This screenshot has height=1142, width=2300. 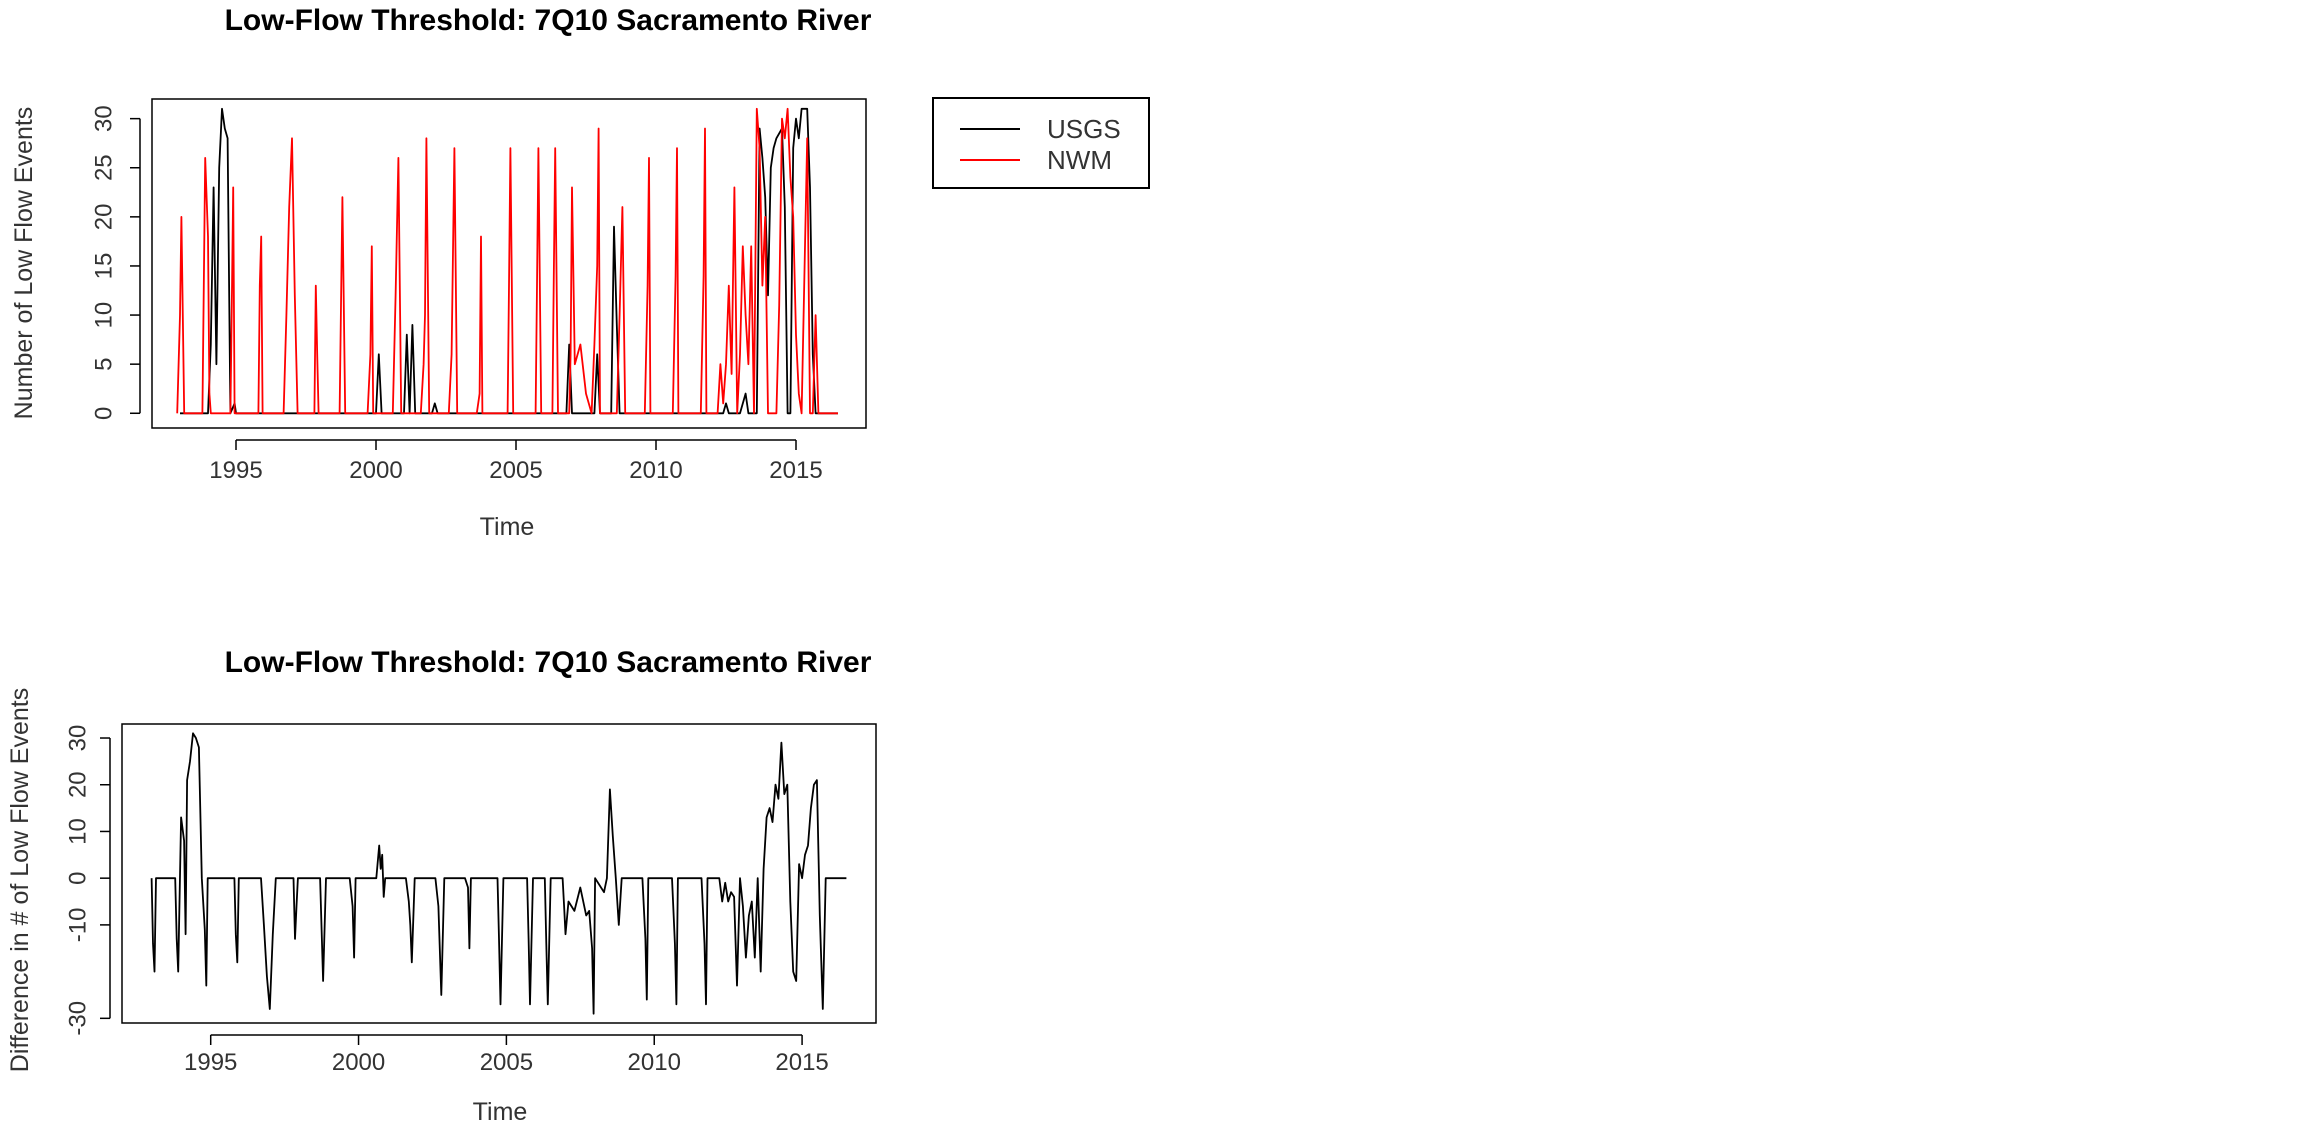 What do you see at coordinates (655, 470) in the screenshot?
I see `top-chart-x-tick-label-2010: 2010` at bounding box center [655, 470].